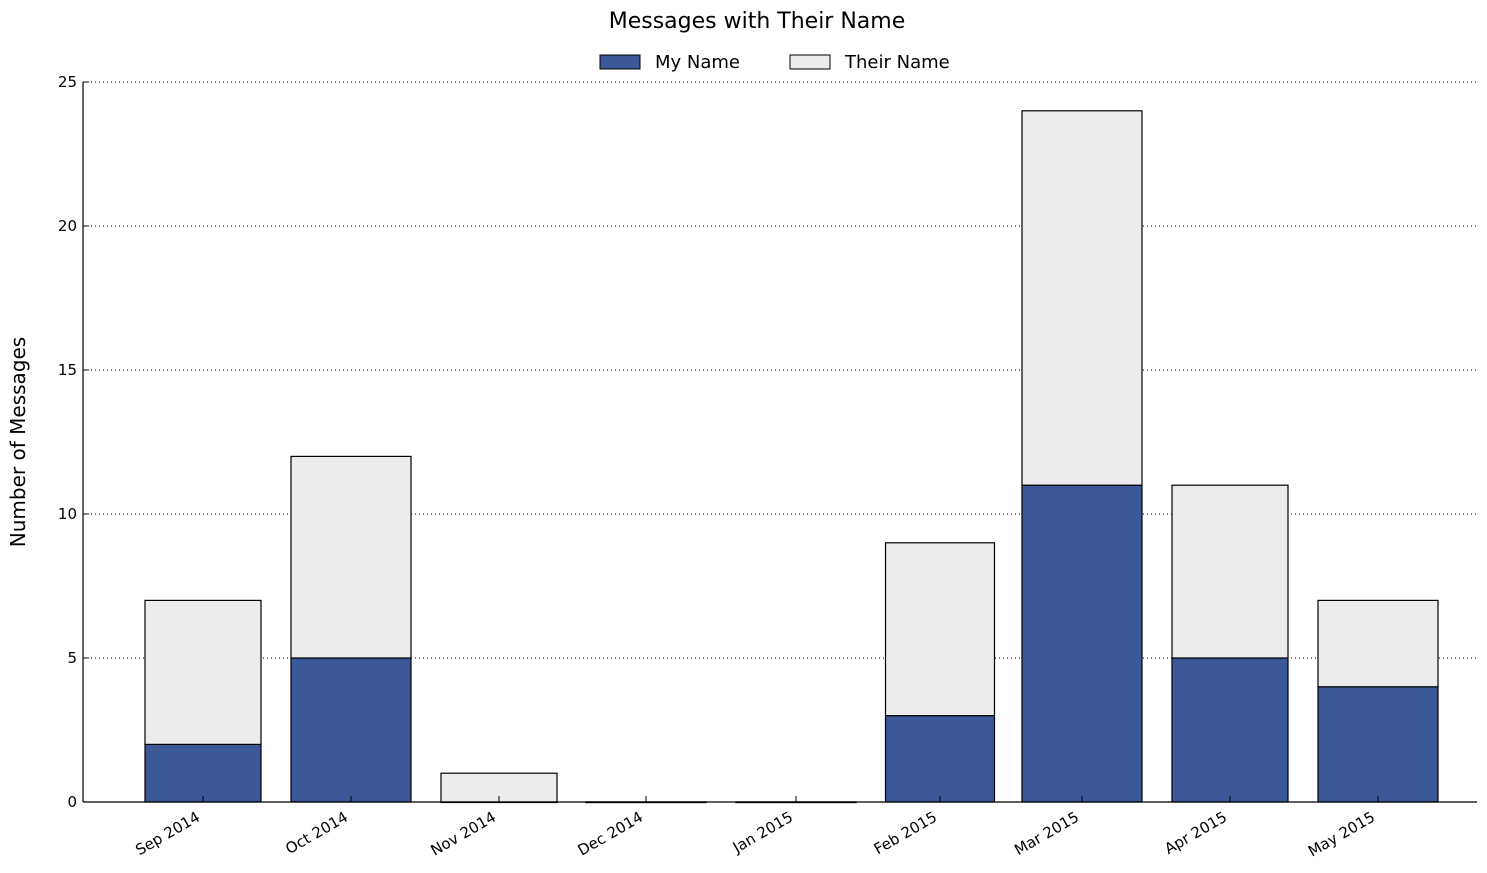  Describe the element at coordinates (72, 802) in the screenshot. I see `y-tick-label: 0` at that location.